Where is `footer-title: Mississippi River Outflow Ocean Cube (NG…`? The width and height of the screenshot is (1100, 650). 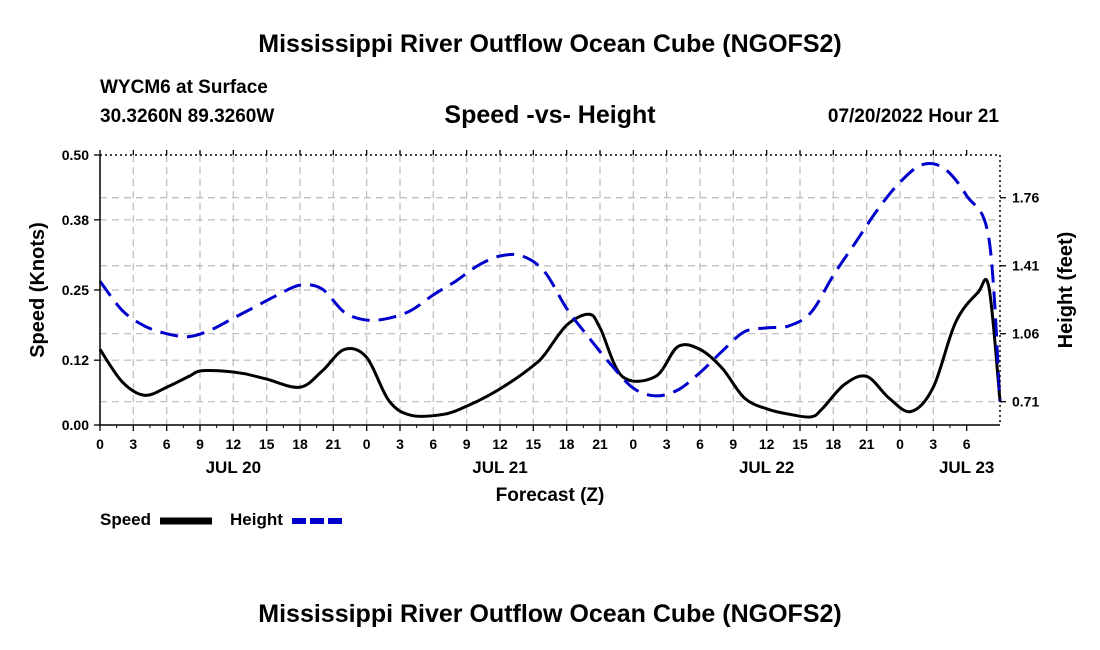
footer-title: Mississippi River Outflow Ocean Cube (NG… is located at coordinates (550, 614).